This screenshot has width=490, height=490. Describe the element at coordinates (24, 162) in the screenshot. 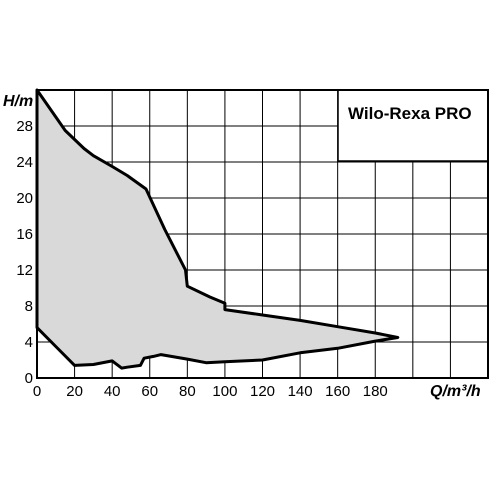

I see `y-tick-label: 24` at that location.